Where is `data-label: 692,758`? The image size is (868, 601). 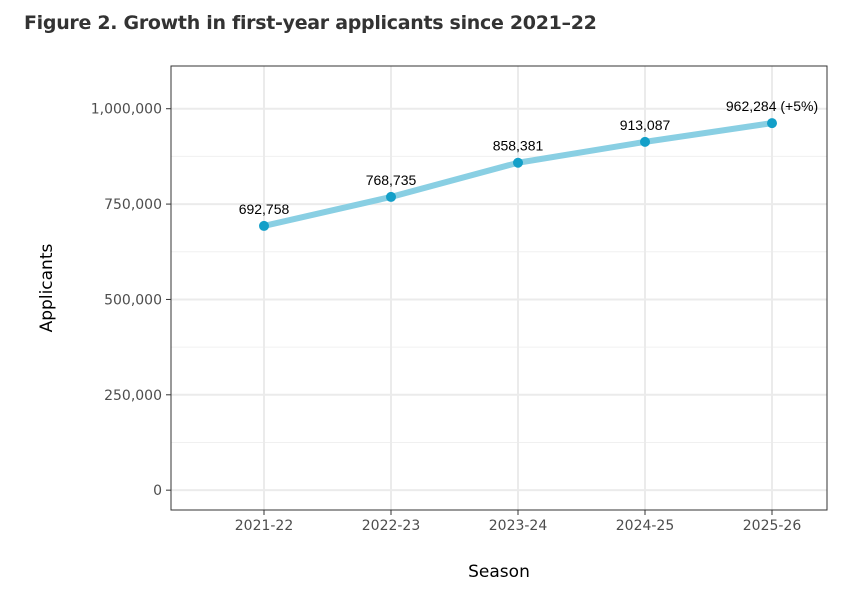
data-label: 692,758 is located at coordinates (264, 209).